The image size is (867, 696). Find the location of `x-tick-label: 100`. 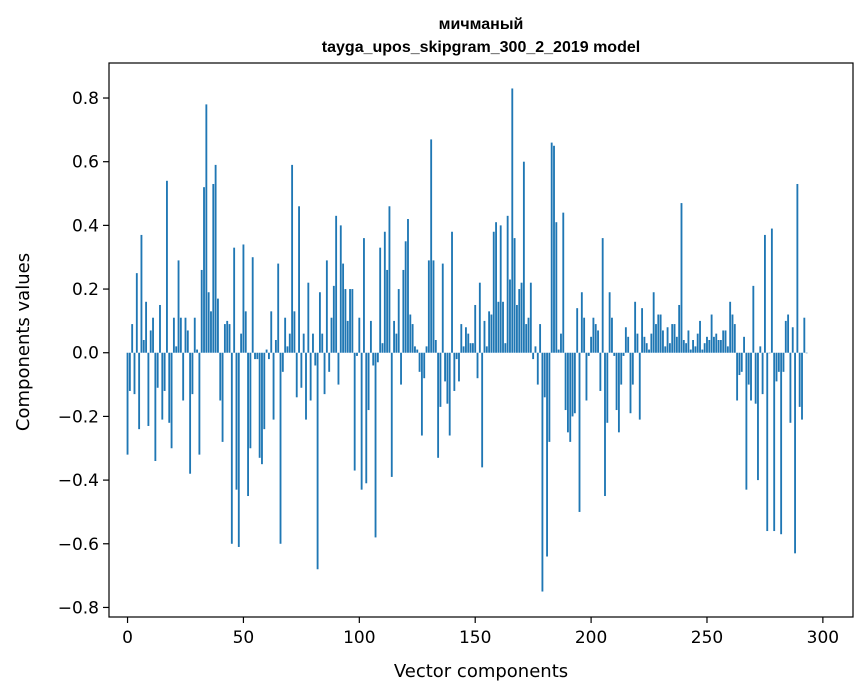

x-tick-label: 100 is located at coordinates (359, 638).